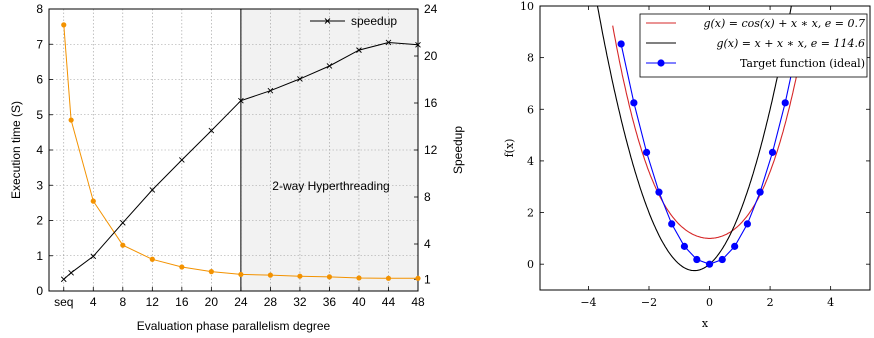 This screenshot has height=338, width=874. I want to click on y-axis-title: f(x), so click(509, 148).